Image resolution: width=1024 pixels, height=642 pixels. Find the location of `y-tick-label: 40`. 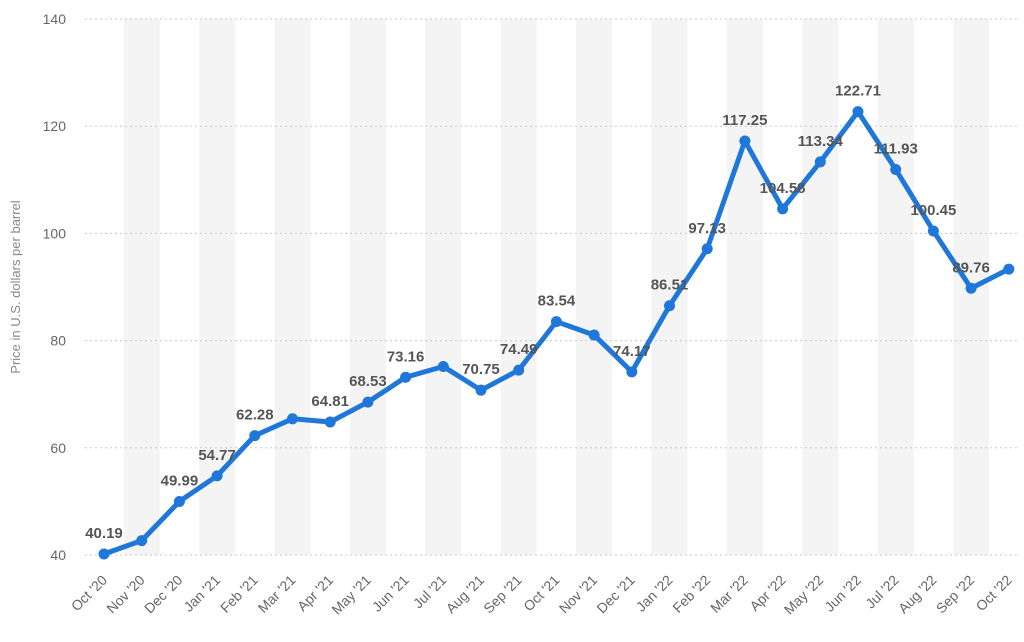

y-tick-label: 40 is located at coordinates (58, 555).